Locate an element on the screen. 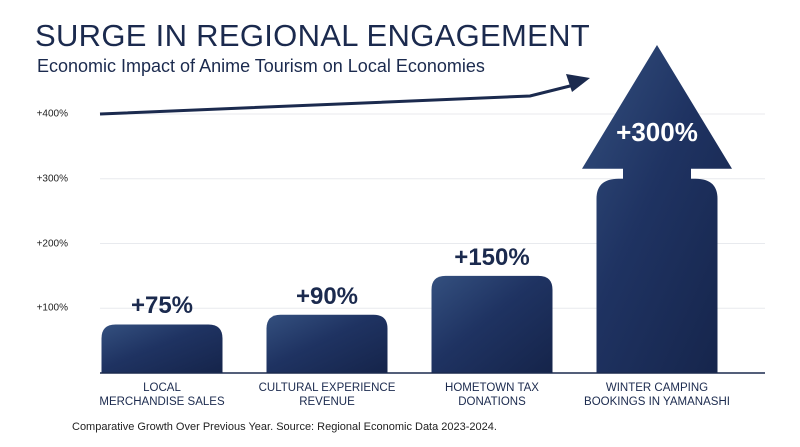 The height and width of the screenshot is (447, 800). value-label: +300% is located at coordinates (657, 132).